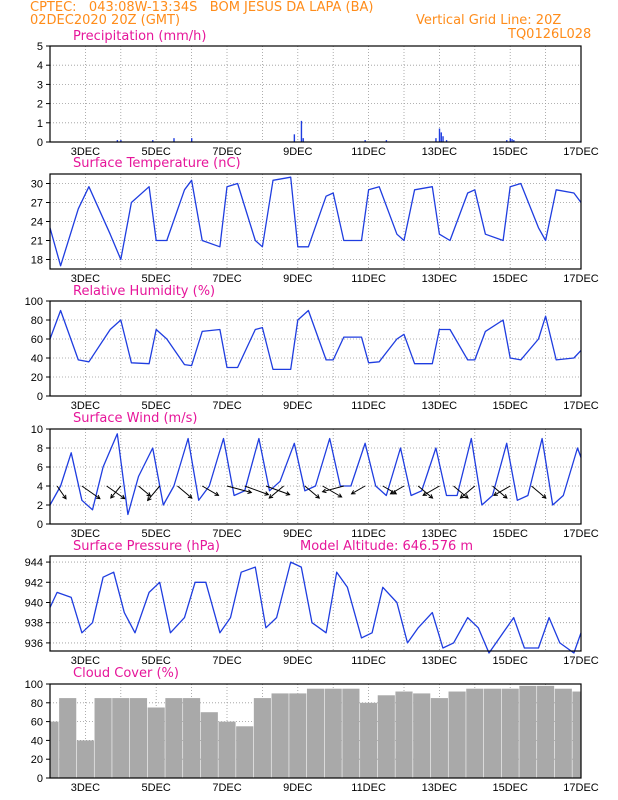 The width and height of the screenshot is (618, 800). I want to click on rh-ytick-label: 40, so click(37, 359).